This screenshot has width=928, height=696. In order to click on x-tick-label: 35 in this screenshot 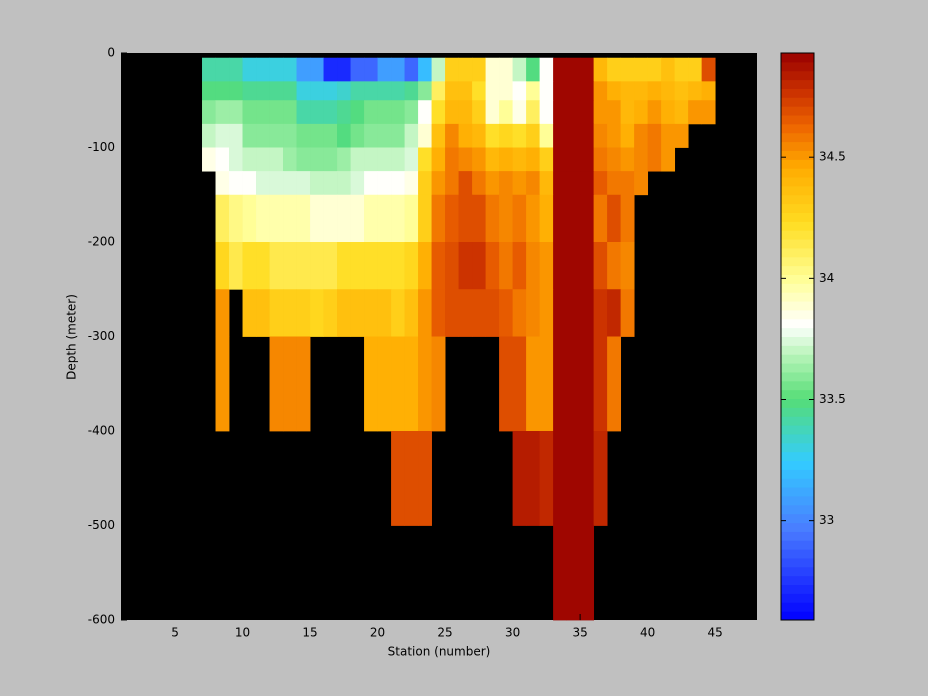, I will do `click(579, 633)`.